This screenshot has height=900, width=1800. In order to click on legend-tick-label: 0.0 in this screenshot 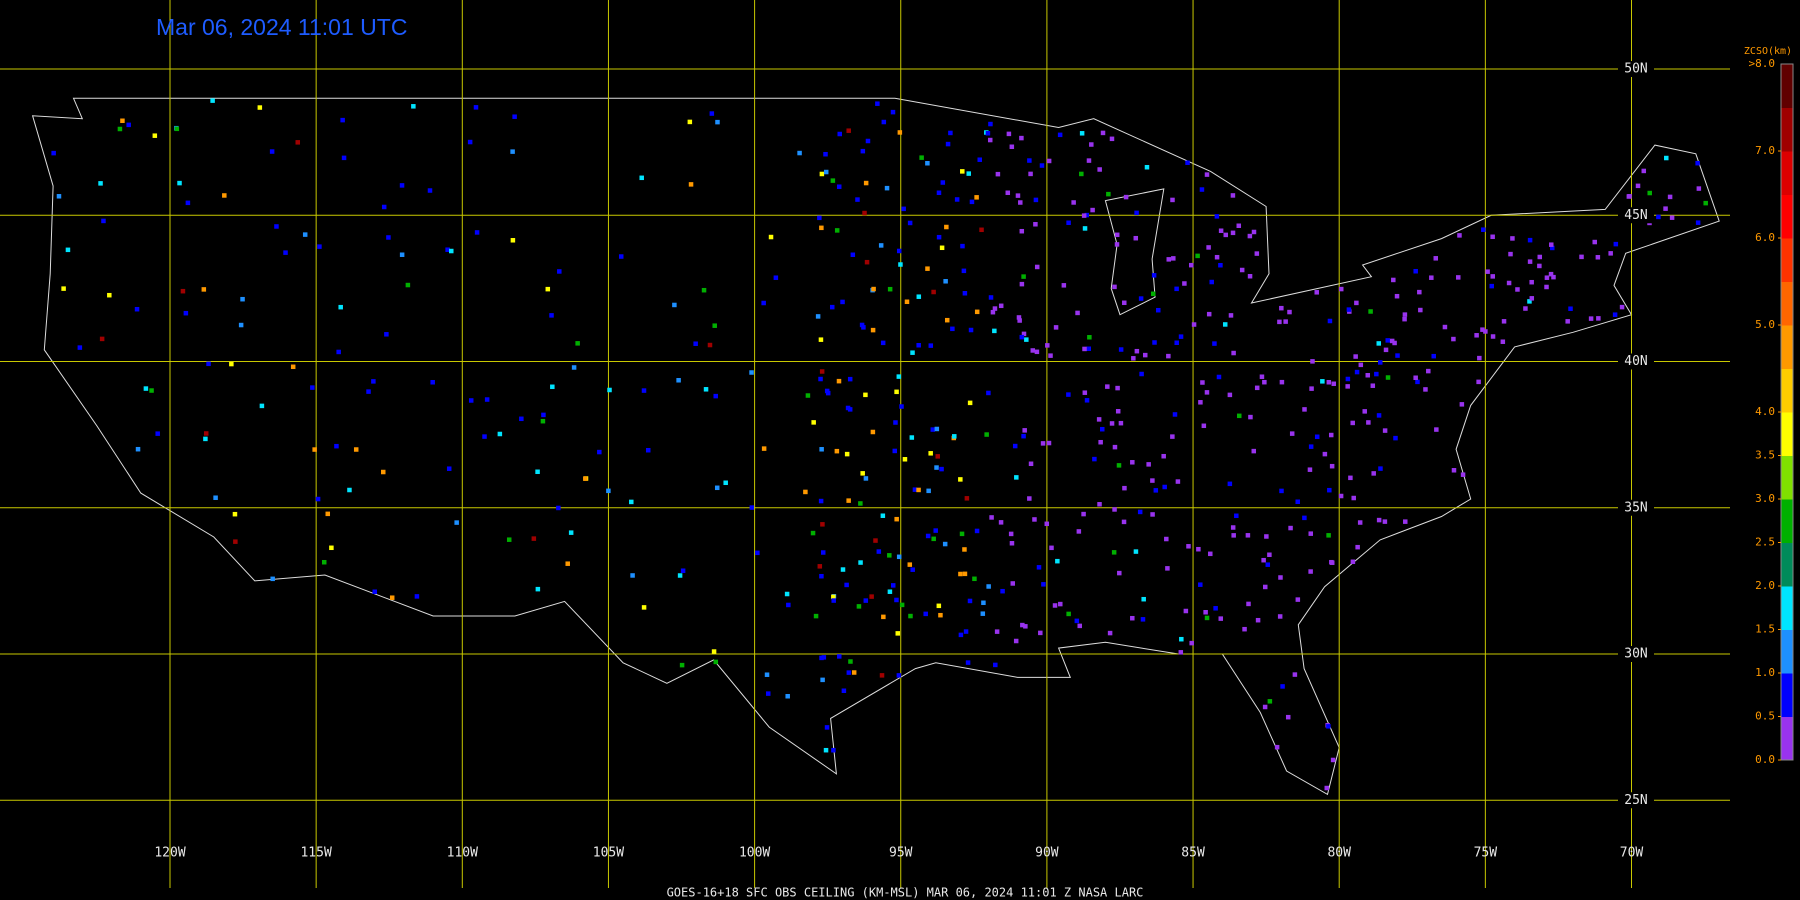, I will do `click(1765, 759)`.